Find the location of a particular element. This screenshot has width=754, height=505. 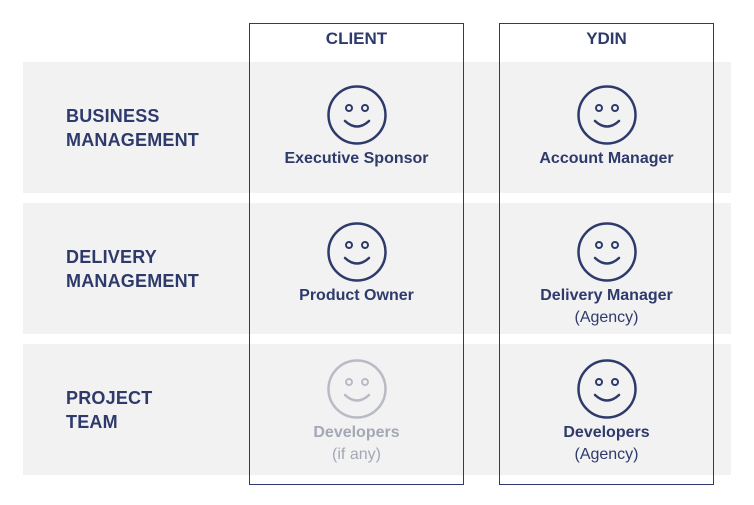

row-label-line: BUSINESS is located at coordinates (113, 116).